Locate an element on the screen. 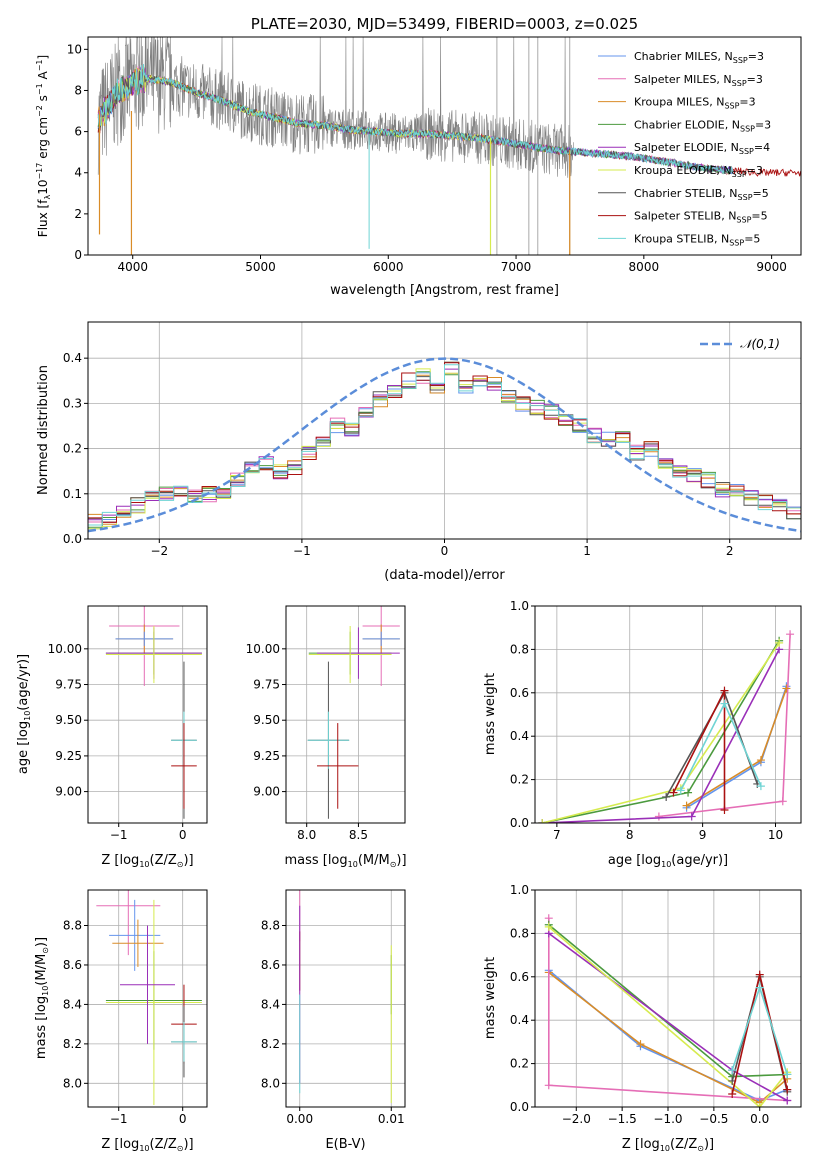 The height and width of the screenshot is (1170, 819). legend-label-kr_elodie-part: Kroupa ELODIE, N is located at coordinates (683, 170).